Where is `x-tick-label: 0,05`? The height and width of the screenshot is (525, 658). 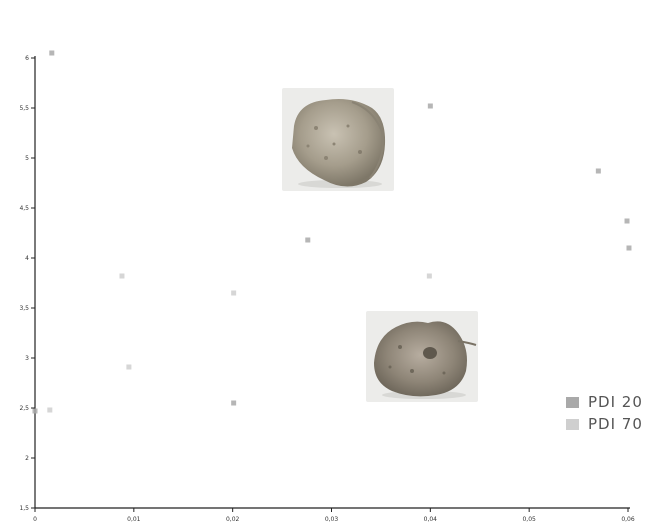
x-tick-label: 0,05 is located at coordinates (529, 519).